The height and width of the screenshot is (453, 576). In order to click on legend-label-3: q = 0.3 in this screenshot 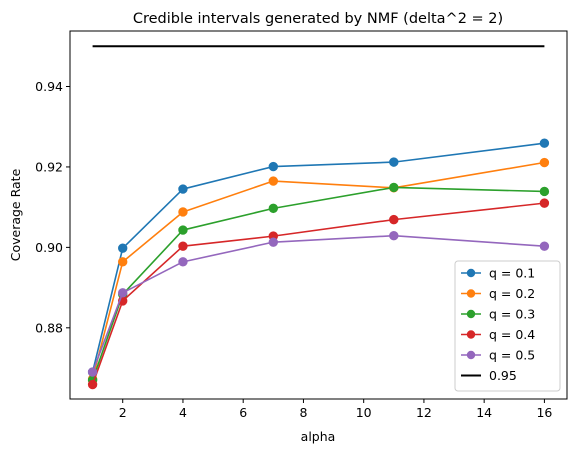, I will do `click(512, 314)`.